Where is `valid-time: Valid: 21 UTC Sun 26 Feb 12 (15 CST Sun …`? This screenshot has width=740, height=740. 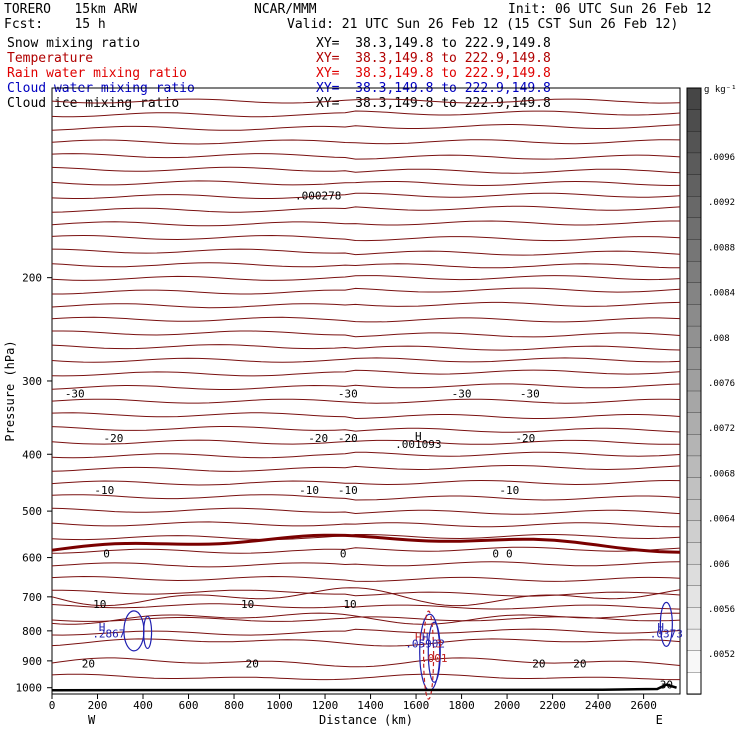 valid-time: Valid: 21 UTC Sun 26 Feb 12 (15 CST Sun … is located at coordinates (483, 24).